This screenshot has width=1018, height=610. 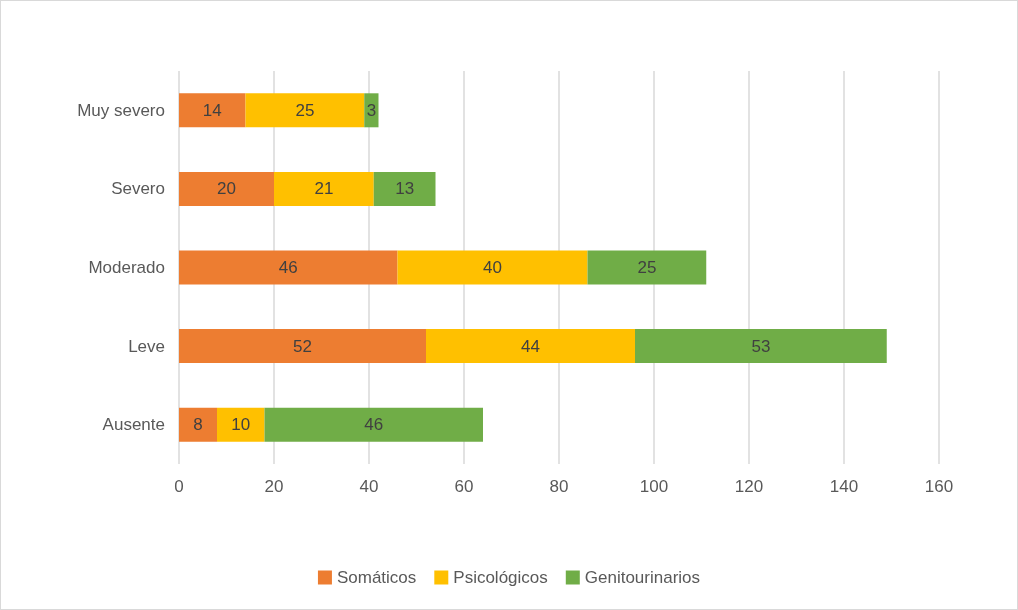 I want to click on x-tick-label: 120, so click(x=749, y=486).